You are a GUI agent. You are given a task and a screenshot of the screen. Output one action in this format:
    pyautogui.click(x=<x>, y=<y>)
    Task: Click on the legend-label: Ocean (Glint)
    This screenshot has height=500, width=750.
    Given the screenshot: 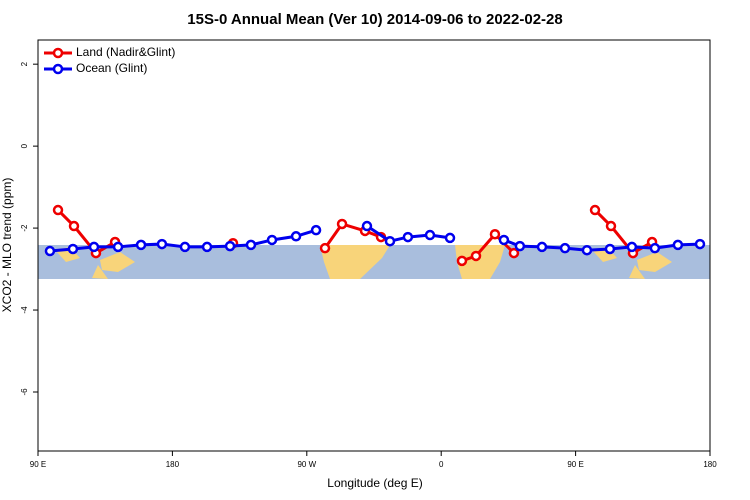 What is the action you would take?
    pyautogui.click(x=111, y=68)
    